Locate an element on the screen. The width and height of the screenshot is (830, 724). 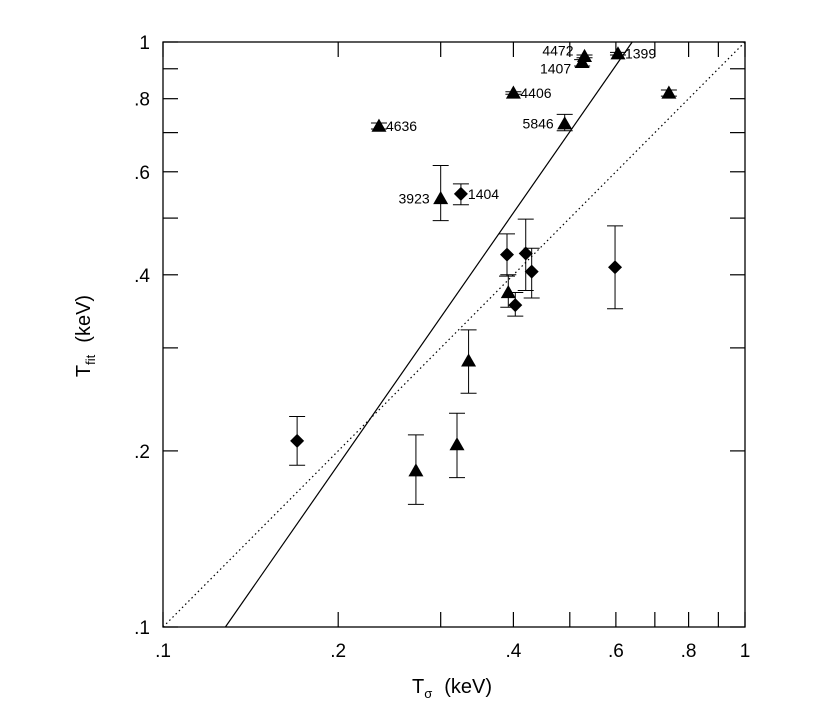
y-tick-label: .2 is located at coordinates (142, 452).